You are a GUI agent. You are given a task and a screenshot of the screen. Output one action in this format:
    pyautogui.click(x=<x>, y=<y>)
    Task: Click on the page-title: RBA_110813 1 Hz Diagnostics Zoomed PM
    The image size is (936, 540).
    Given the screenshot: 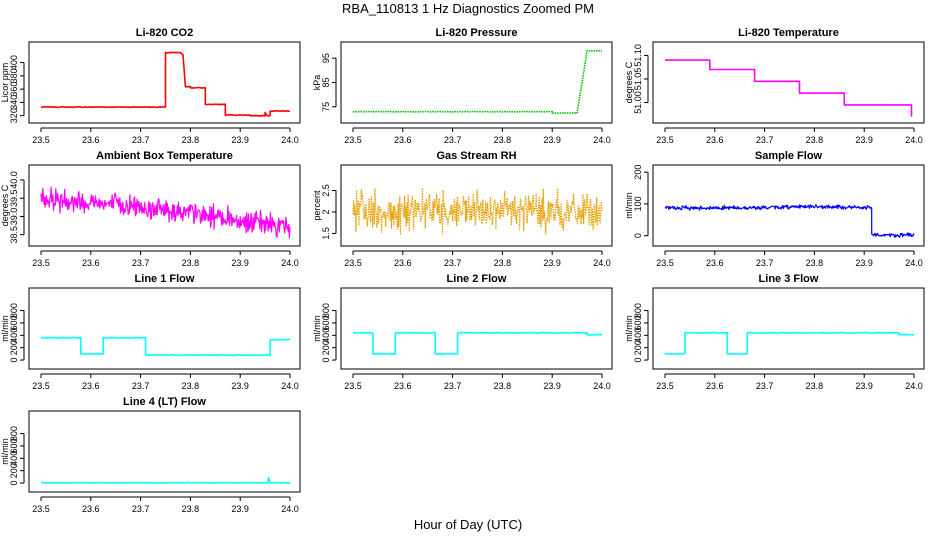 What is the action you would take?
    pyautogui.click(x=468, y=8)
    